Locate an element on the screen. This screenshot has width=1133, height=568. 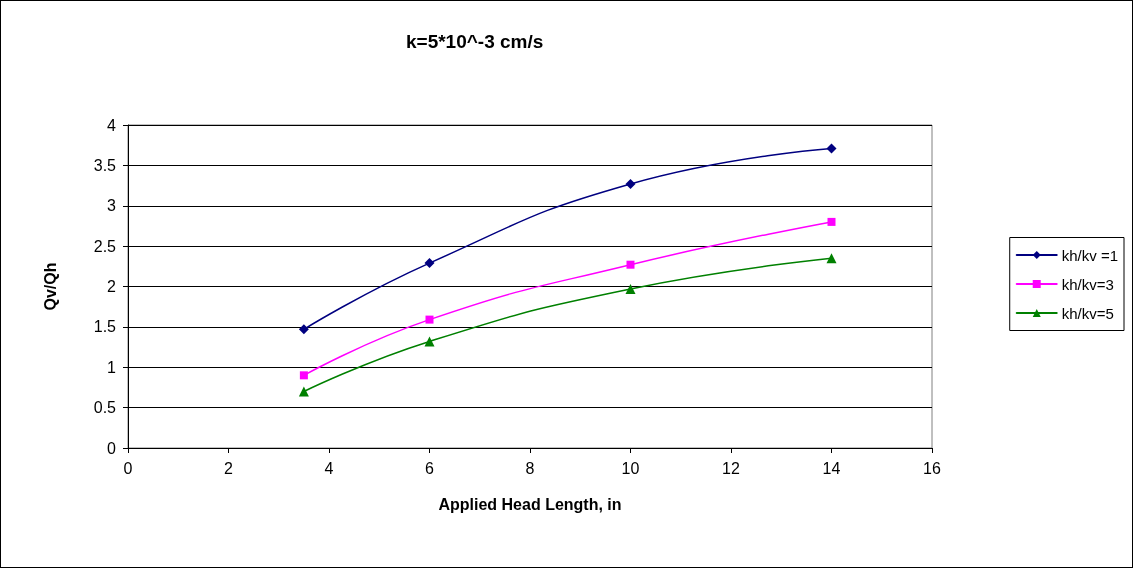
x-axis-title: Applied Head Length, in is located at coordinates (530, 504).